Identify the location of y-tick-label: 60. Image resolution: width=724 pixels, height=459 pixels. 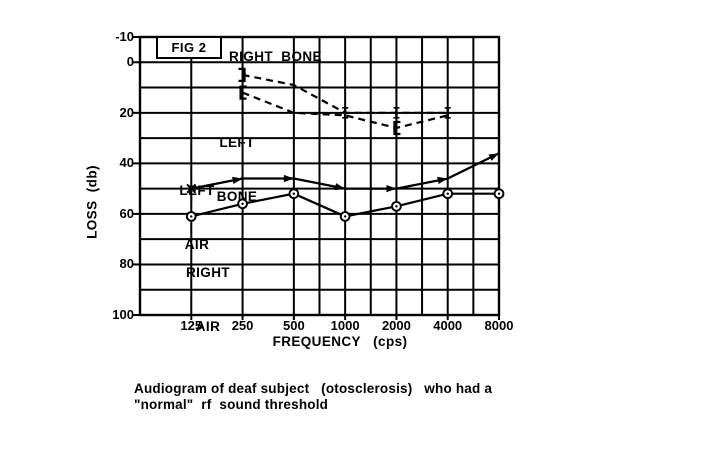
(126, 213).